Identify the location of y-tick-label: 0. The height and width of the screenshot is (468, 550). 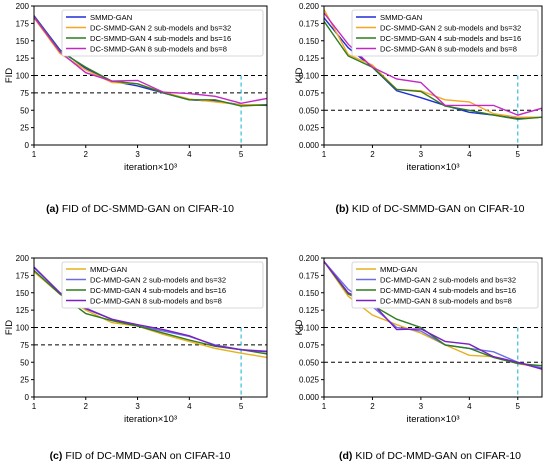
(27, 397).